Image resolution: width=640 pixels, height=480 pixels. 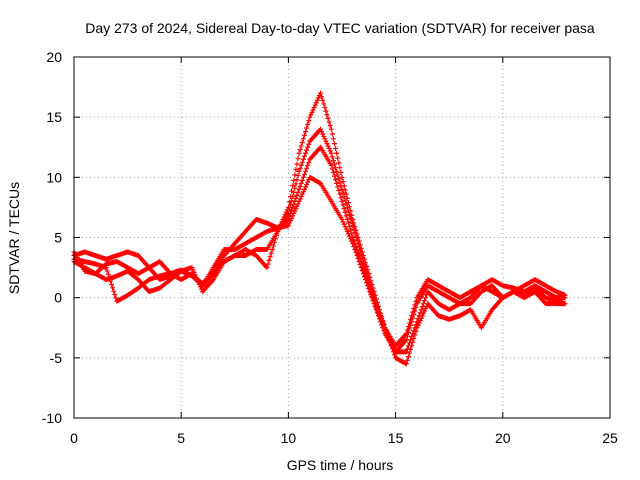 What do you see at coordinates (74, 438) in the screenshot?
I see `x-tick-label: 0` at bounding box center [74, 438].